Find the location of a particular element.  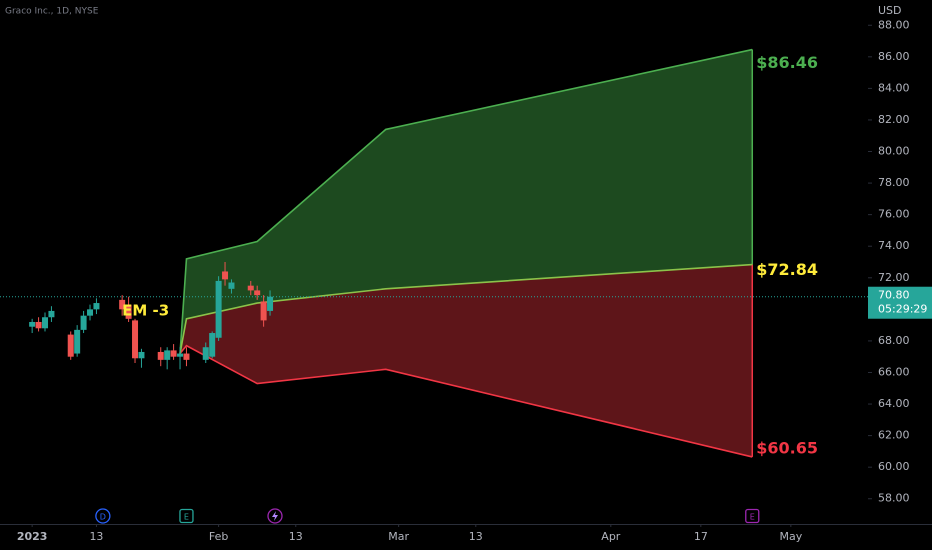

currency: USD is located at coordinates (890, 10).